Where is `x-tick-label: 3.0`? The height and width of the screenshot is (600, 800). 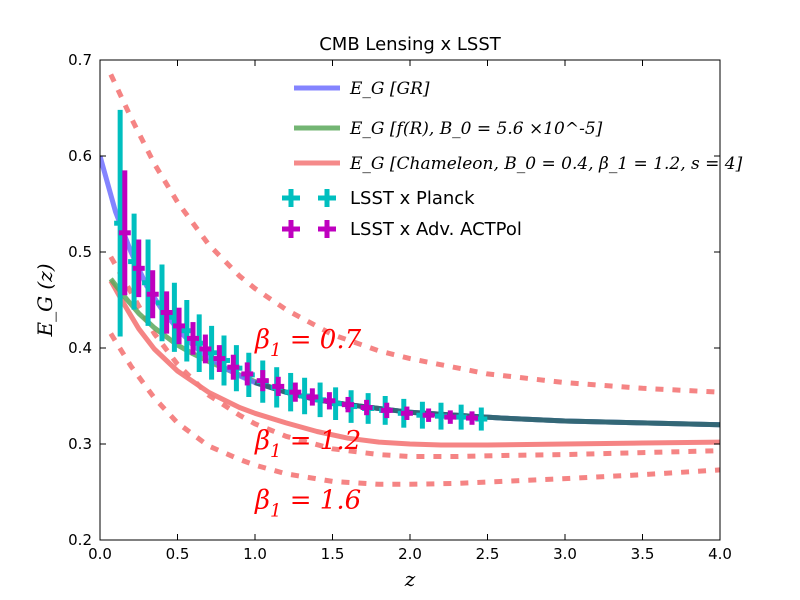 x-tick-label: 3.0 is located at coordinates (565, 554).